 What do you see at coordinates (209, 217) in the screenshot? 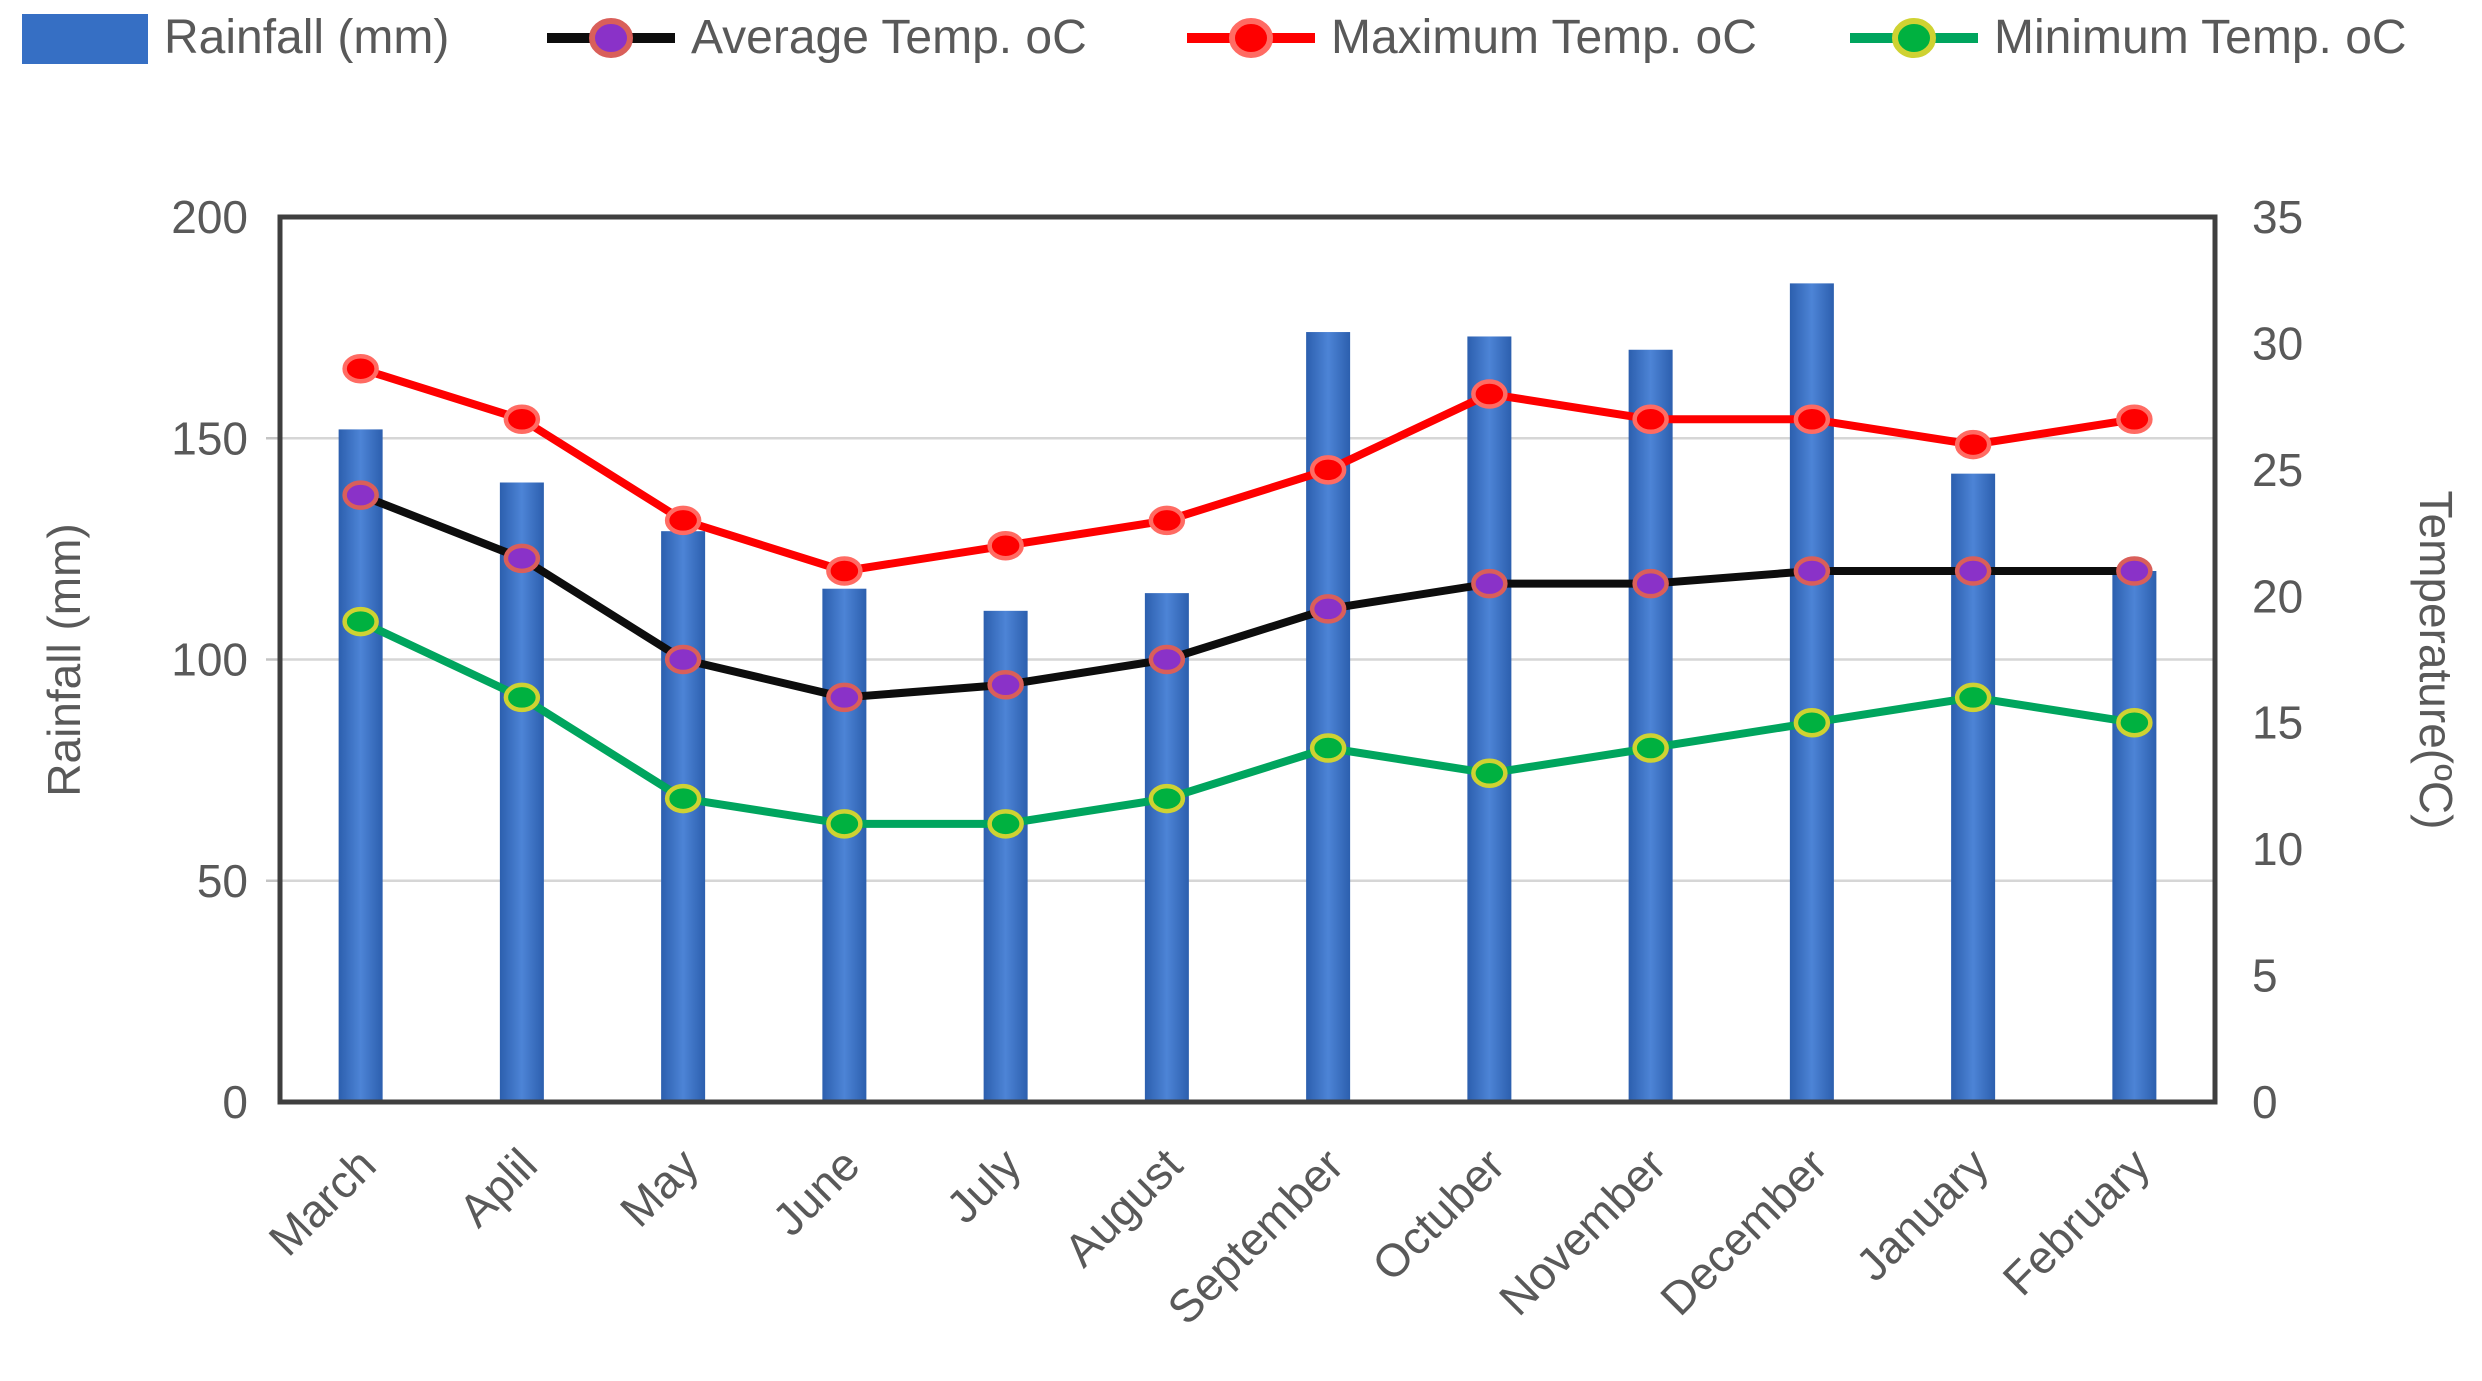
I see `left-axis-tick-200: 200` at bounding box center [209, 217].